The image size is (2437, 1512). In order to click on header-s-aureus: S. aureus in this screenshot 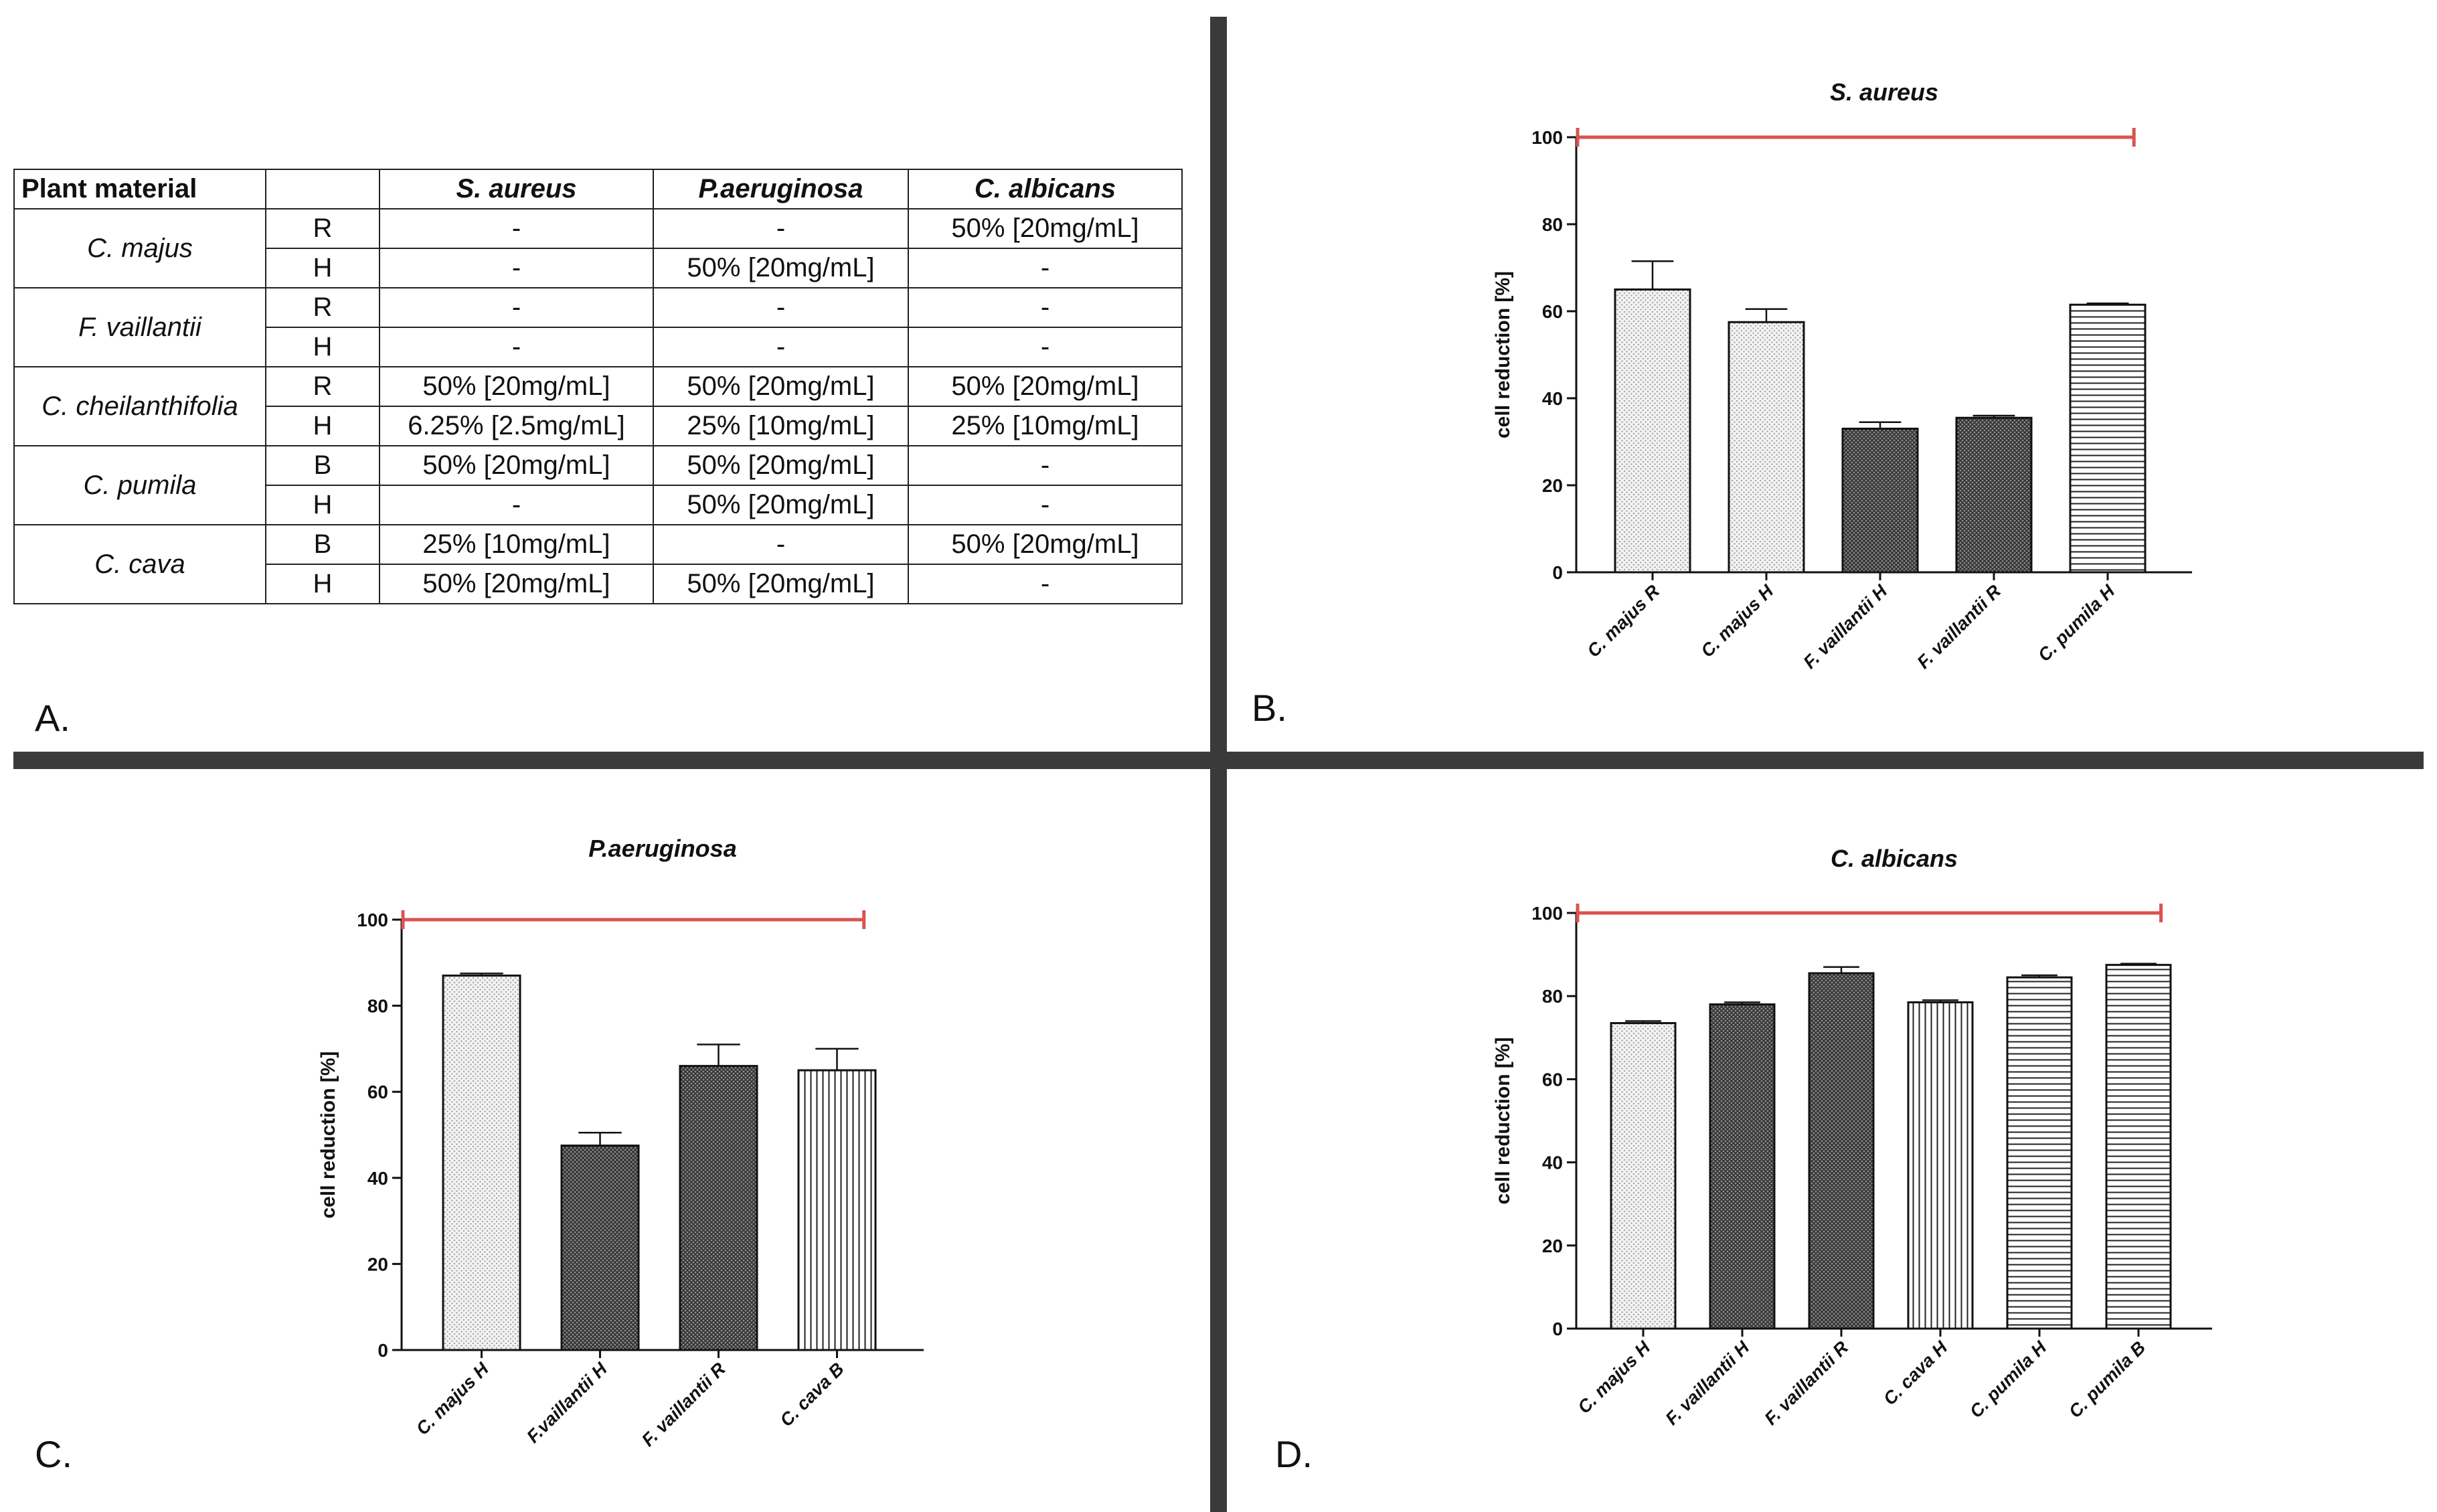, I will do `click(516, 189)`.